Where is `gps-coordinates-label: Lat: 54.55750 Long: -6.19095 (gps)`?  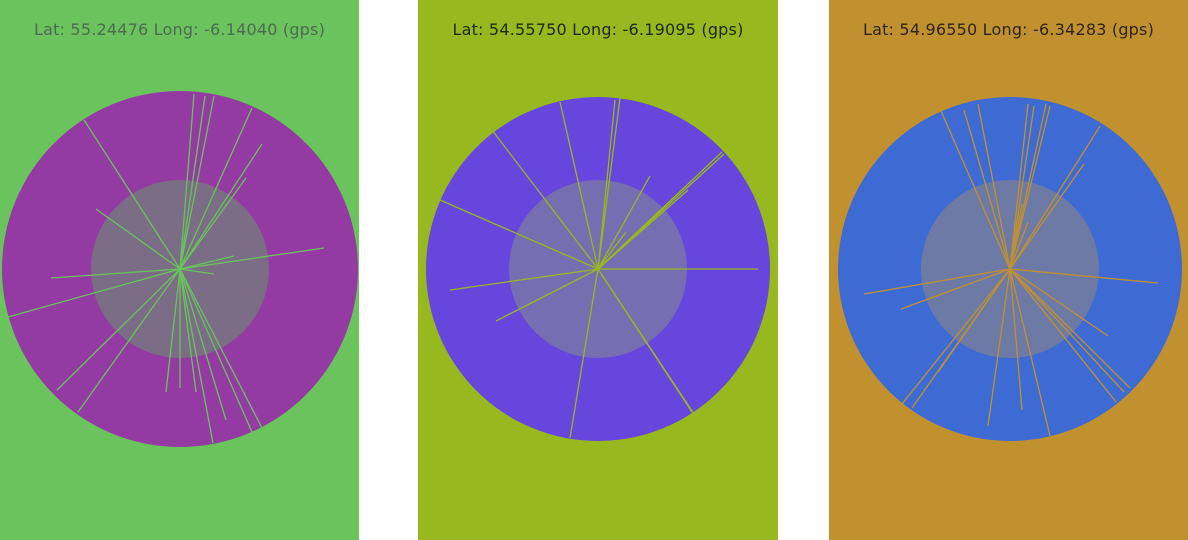
gps-coordinates-label: Lat: 54.55750 Long: -6.19095 (gps) is located at coordinates (598, 29).